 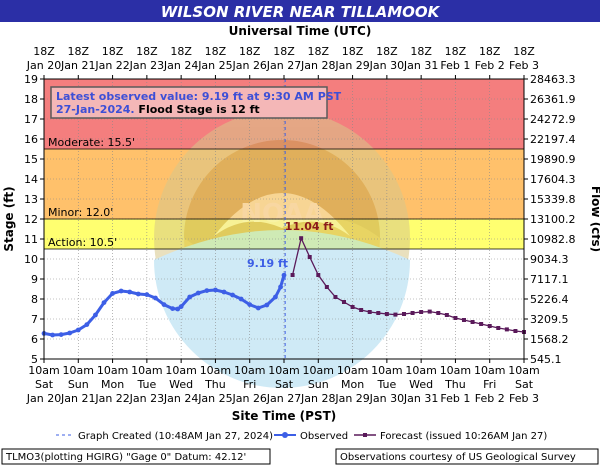 I want to click on top-tick-date: Jan 20, so click(x=43, y=65).